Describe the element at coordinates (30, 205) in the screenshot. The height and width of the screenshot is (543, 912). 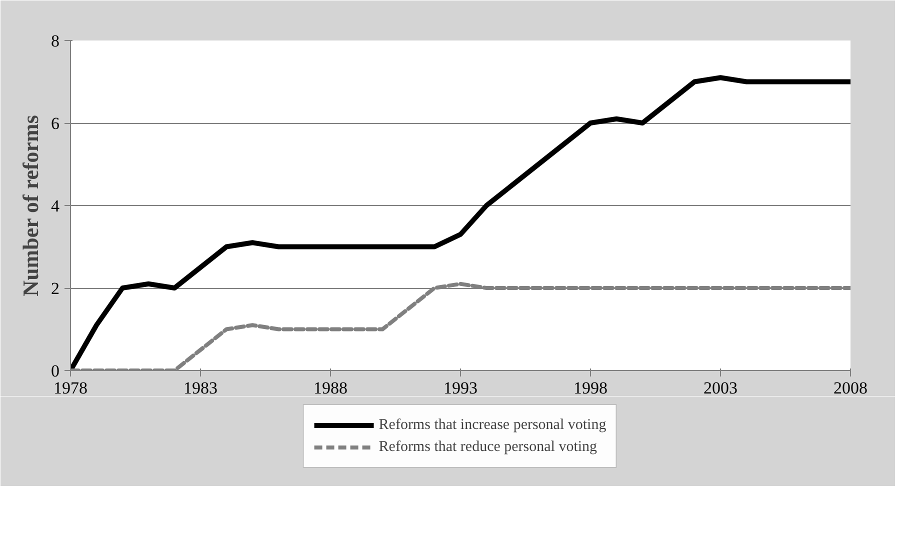
I see `y-axis-title: Number of reforms` at that location.